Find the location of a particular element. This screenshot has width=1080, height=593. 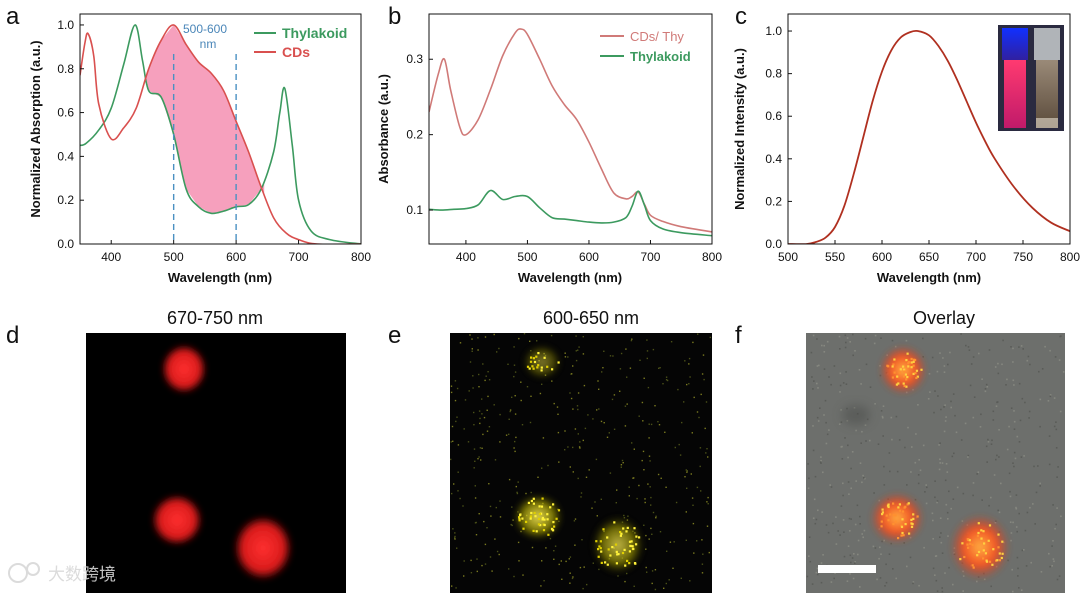

y-ticks-a: 0.0 0.2 0.4 0.6 0.8 1.0 is located at coordinates (70, 134).